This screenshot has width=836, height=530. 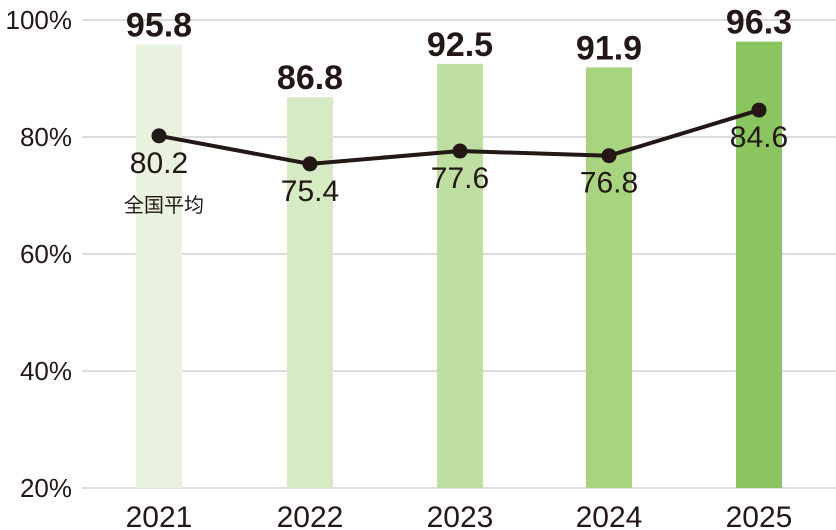 What do you see at coordinates (159, 515) in the screenshot?
I see `x-tick-label: 2021` at bounding box center [159, 515].